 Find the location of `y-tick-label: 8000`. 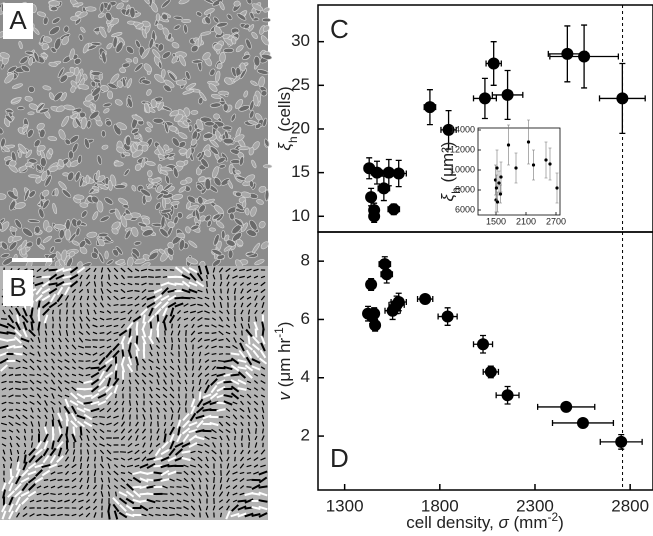

y-tick-label: 8000 is located at coordinates (465, 189).